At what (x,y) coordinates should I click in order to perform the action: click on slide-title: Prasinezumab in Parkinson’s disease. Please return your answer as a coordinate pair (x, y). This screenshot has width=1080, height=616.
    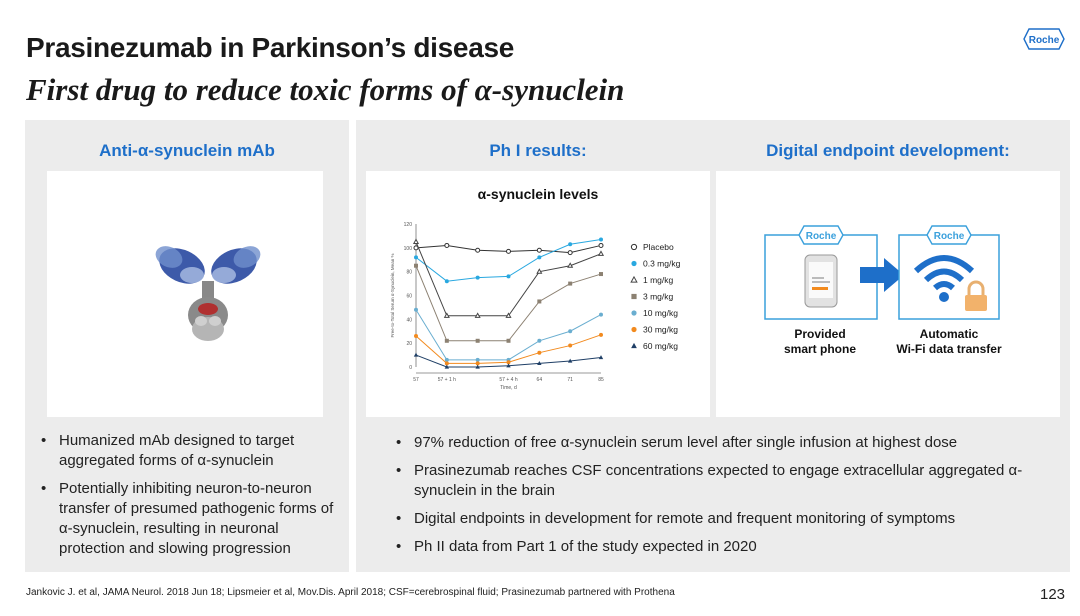
    Looking at the image, I should click on (270, 47).